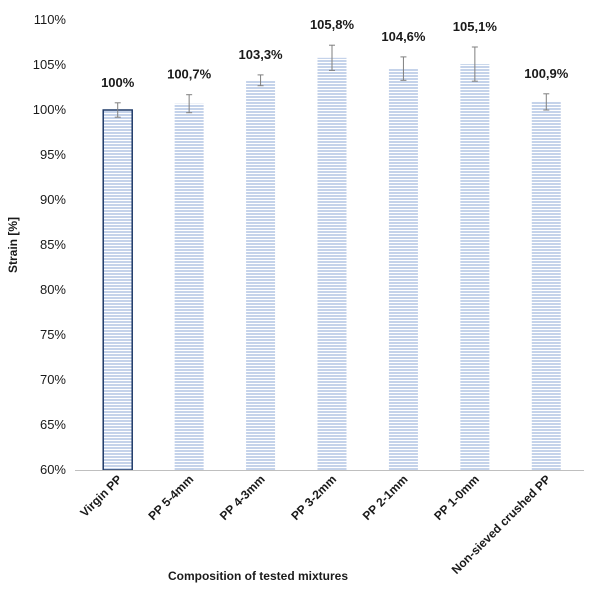 This screenshot has height=599, width=600. Describe the element at coordinates (189, 74) in the screenshot. I see `data-label: 100,7%` at that location.